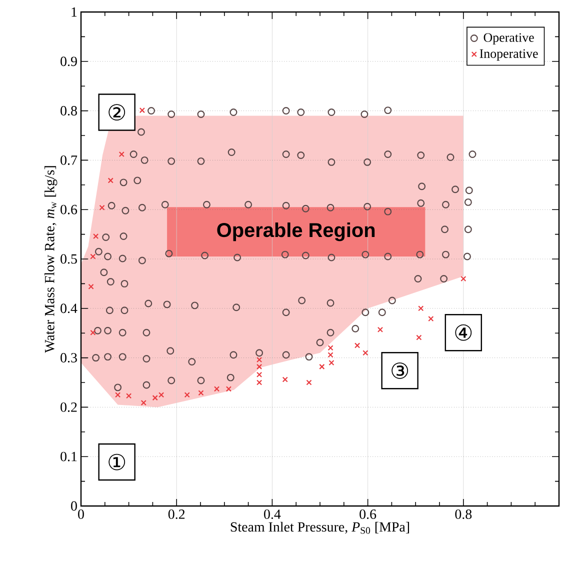  I want to click on annotation: ①, so click(117, 462).